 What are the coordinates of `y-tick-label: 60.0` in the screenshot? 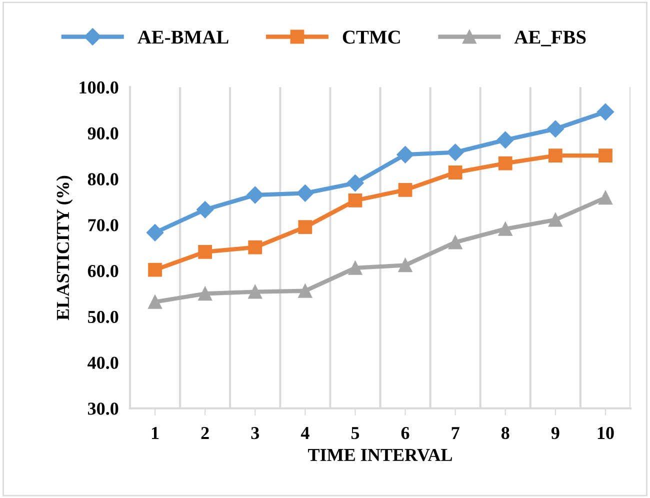 It's located at (103, 271).